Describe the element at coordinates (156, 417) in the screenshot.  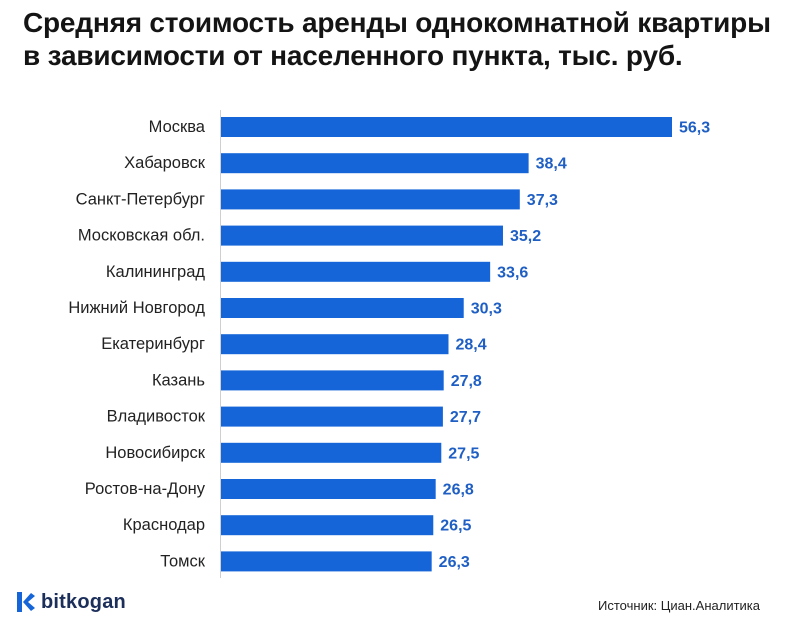
I see `category-label: Владивосток` at that location.